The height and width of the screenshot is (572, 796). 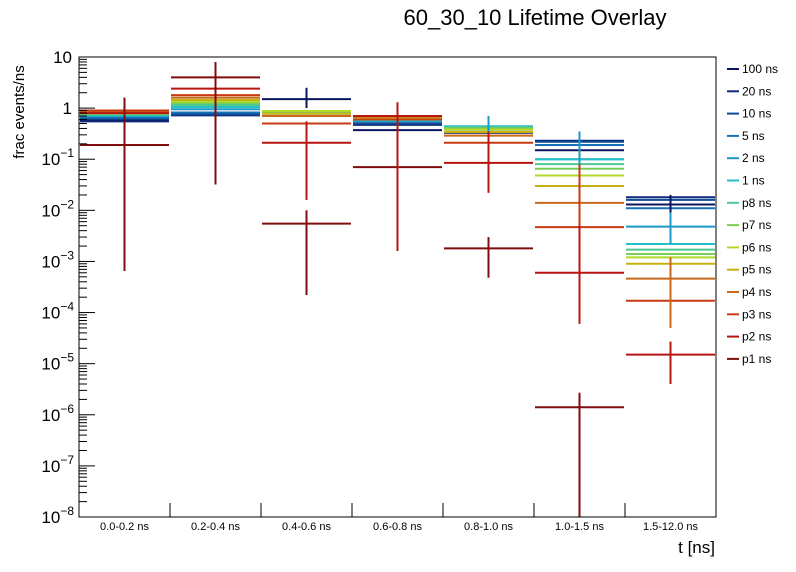 What do you see at coordinates (753, 181) in the screenshot?
I see `legend-entry: 1 ns` at bounding box center [753, 181].